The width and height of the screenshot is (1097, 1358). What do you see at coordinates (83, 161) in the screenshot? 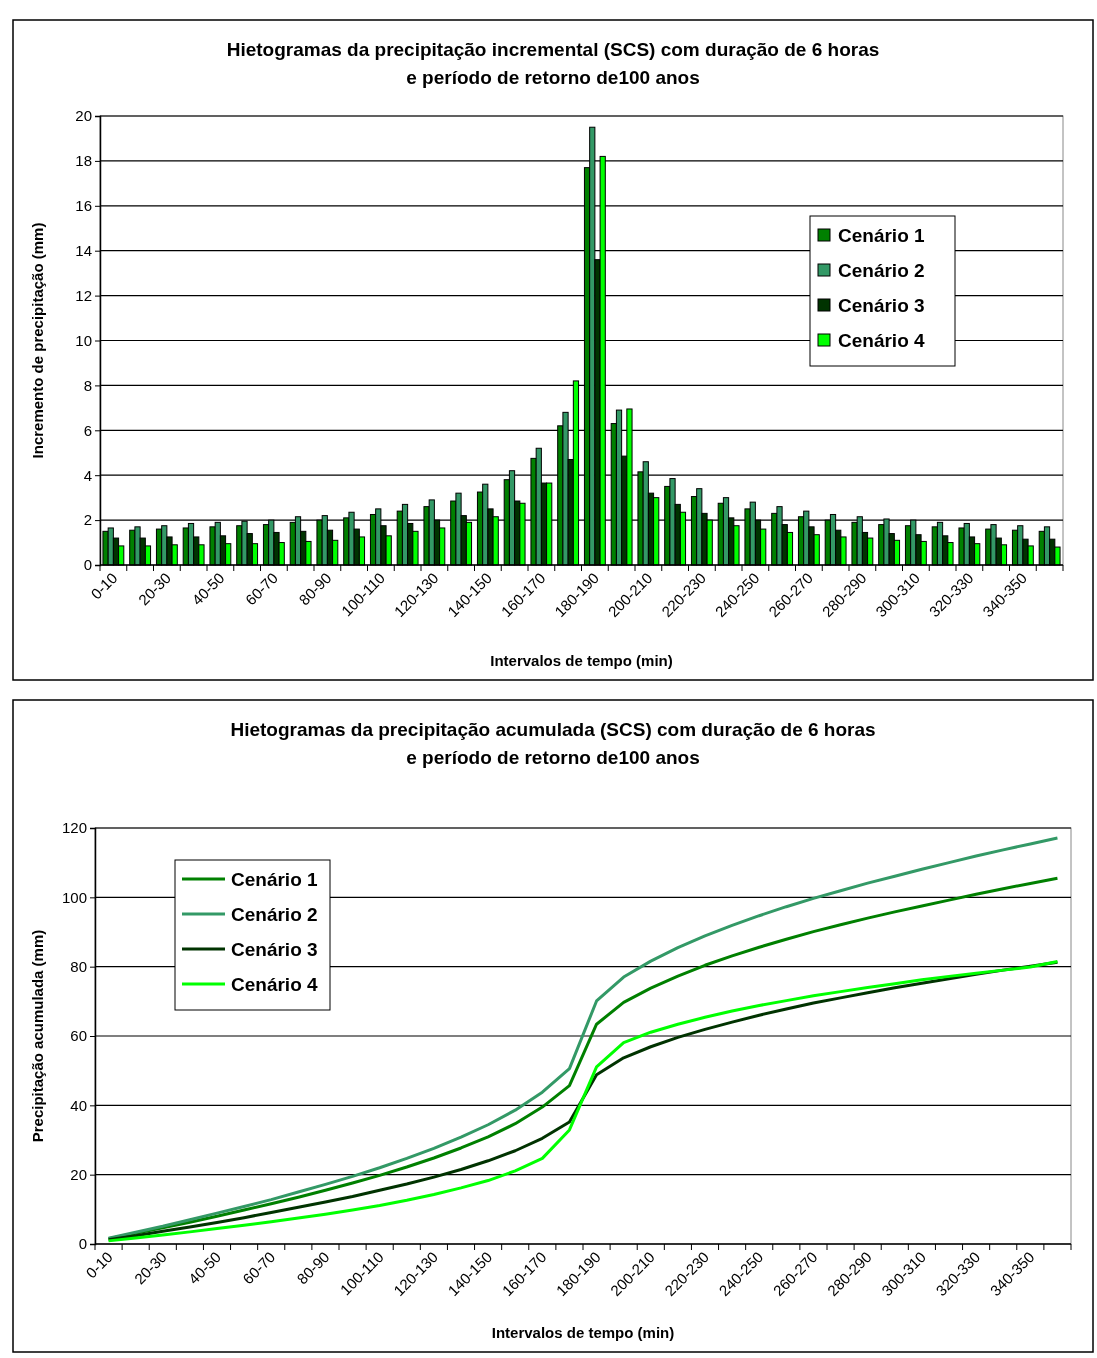
I see `y-tick-label: 18` at bounding box center [83, 161].